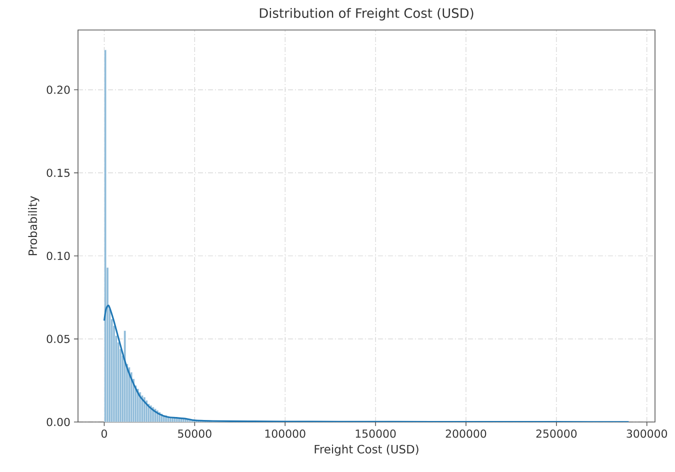 Image resolution: width=675 pixels, height=472 pixels. Describe the element at coordinates (366, 450) in the screenshot. I see `x-axis-title: Freight Cost (USD)` at that location.